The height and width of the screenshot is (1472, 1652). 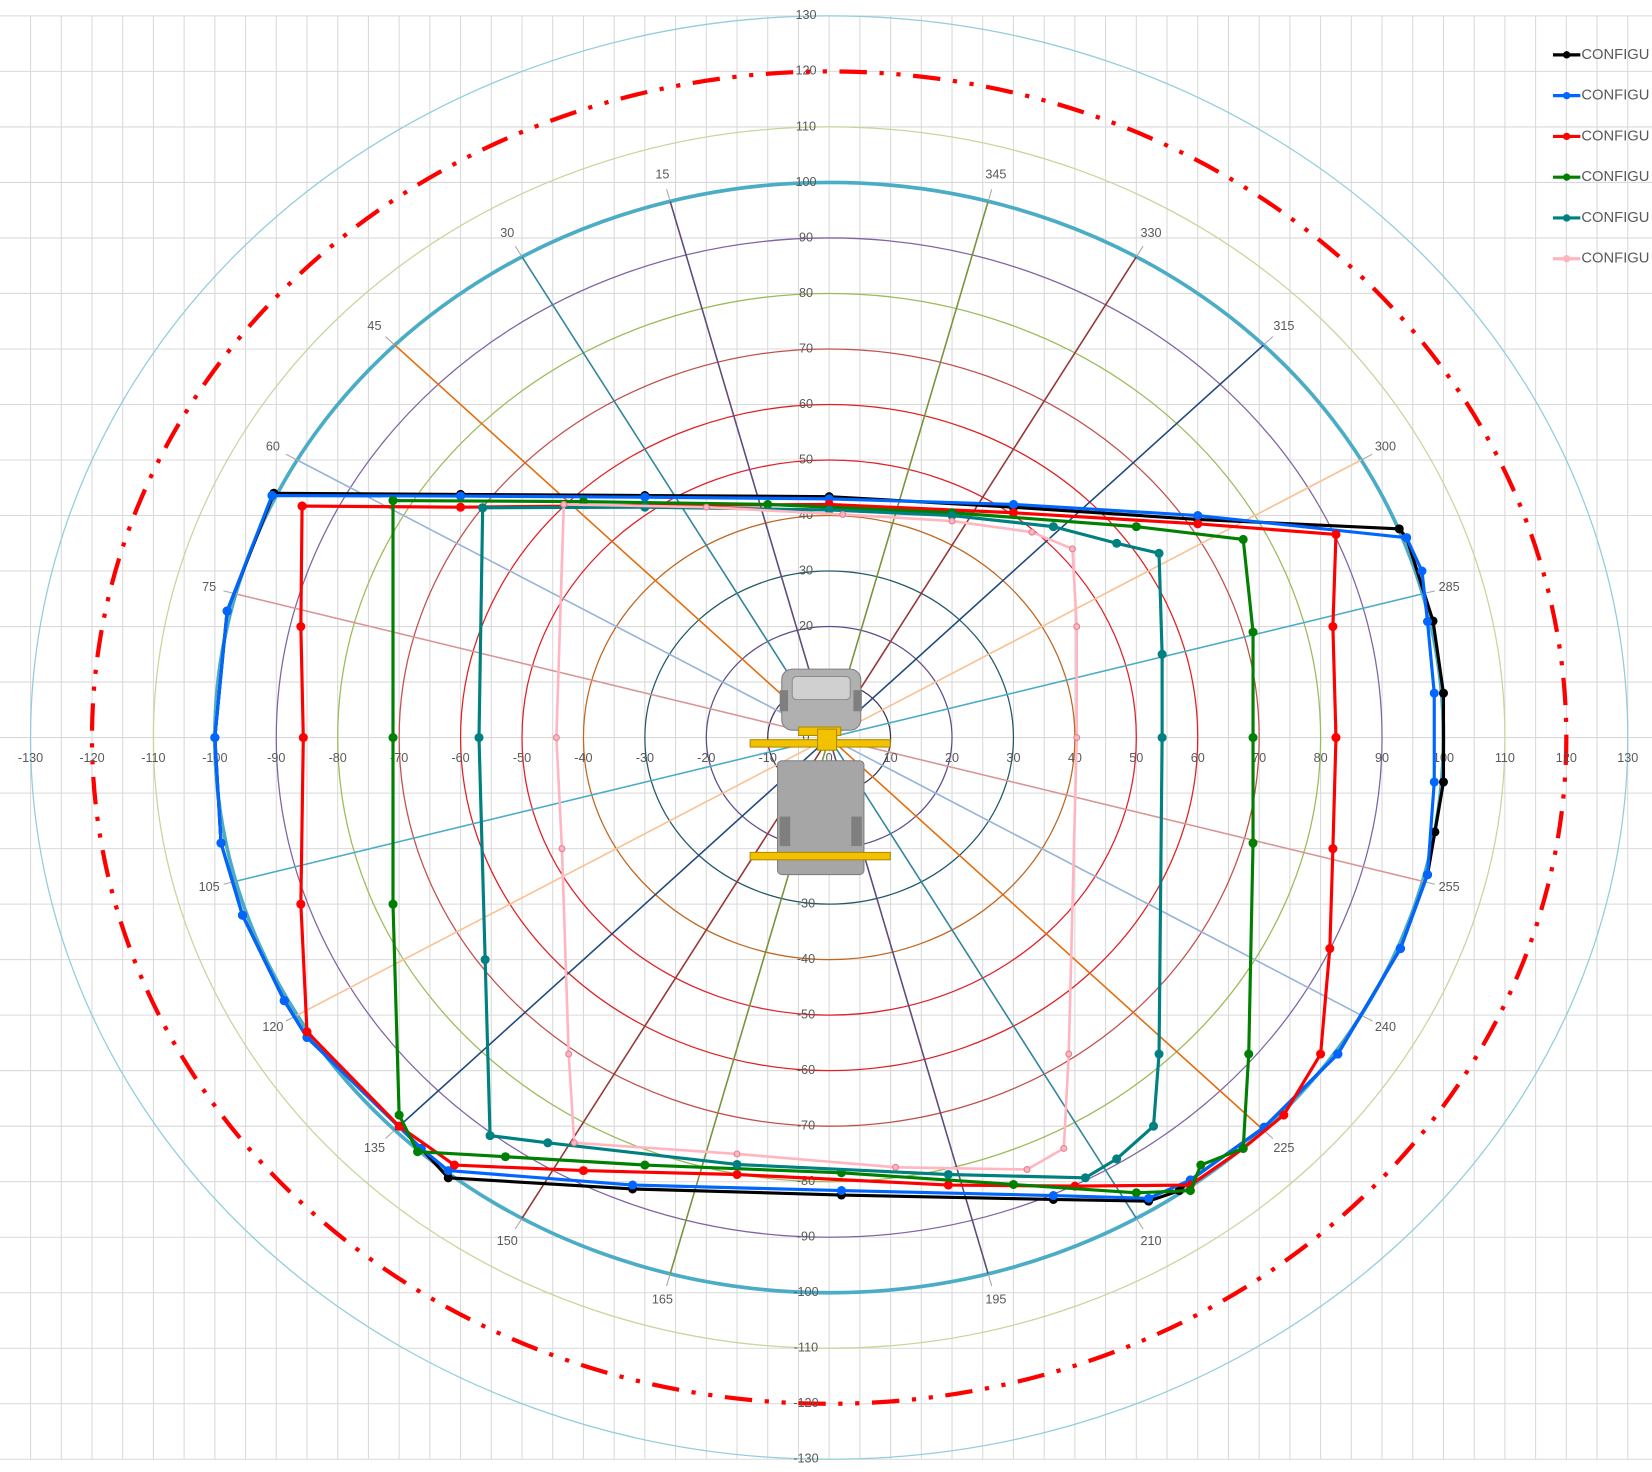 I want to click on spoke-label: 60, so click(x=273, y=447).